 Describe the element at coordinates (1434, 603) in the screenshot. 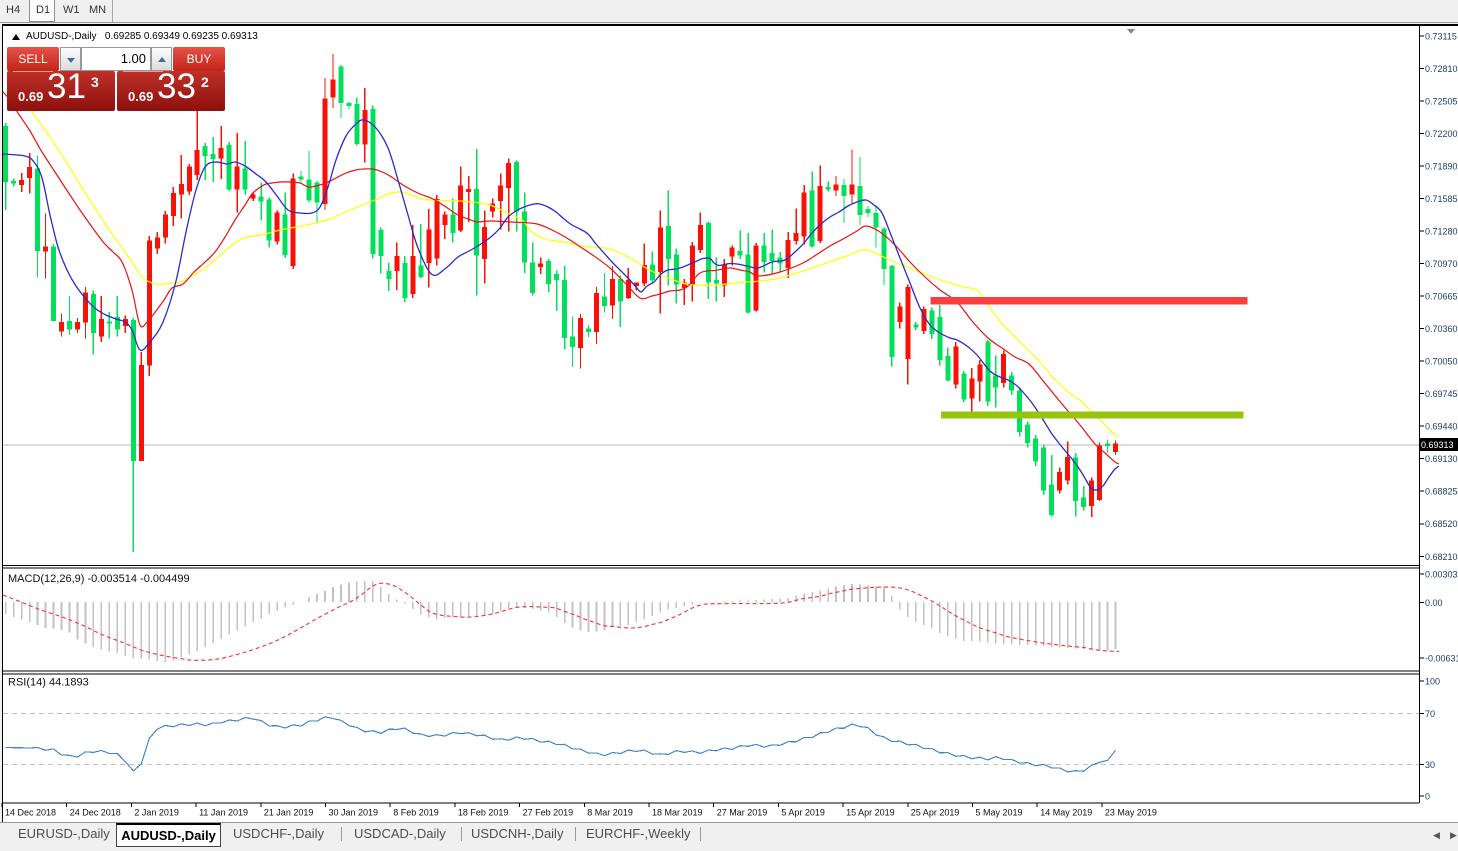

I see `svg-text: 0.00` at that location.